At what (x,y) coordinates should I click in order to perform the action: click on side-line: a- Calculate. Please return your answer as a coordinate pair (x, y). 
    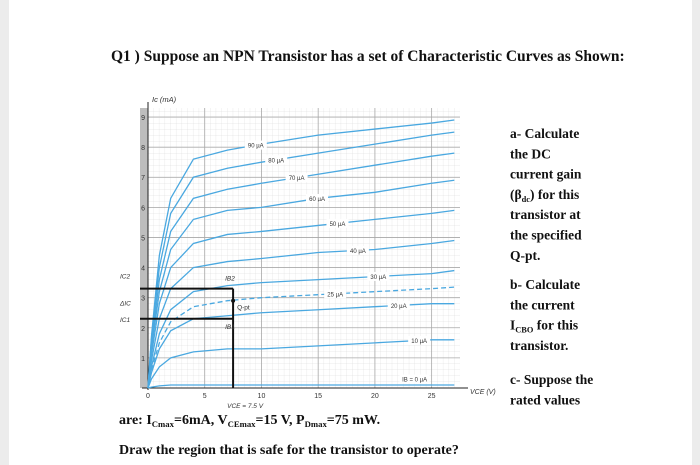
    Looking at the image, I should click on (544, 133).